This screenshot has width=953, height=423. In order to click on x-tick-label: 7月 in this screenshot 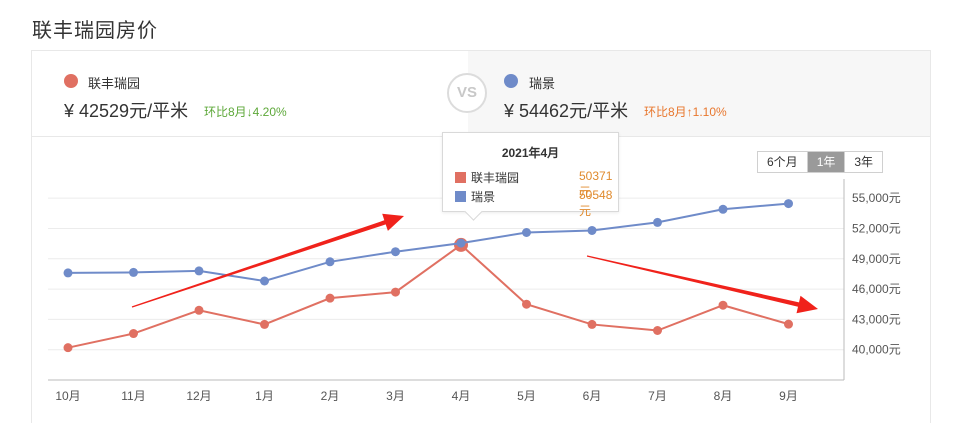, I will do `click(657, 396)`.